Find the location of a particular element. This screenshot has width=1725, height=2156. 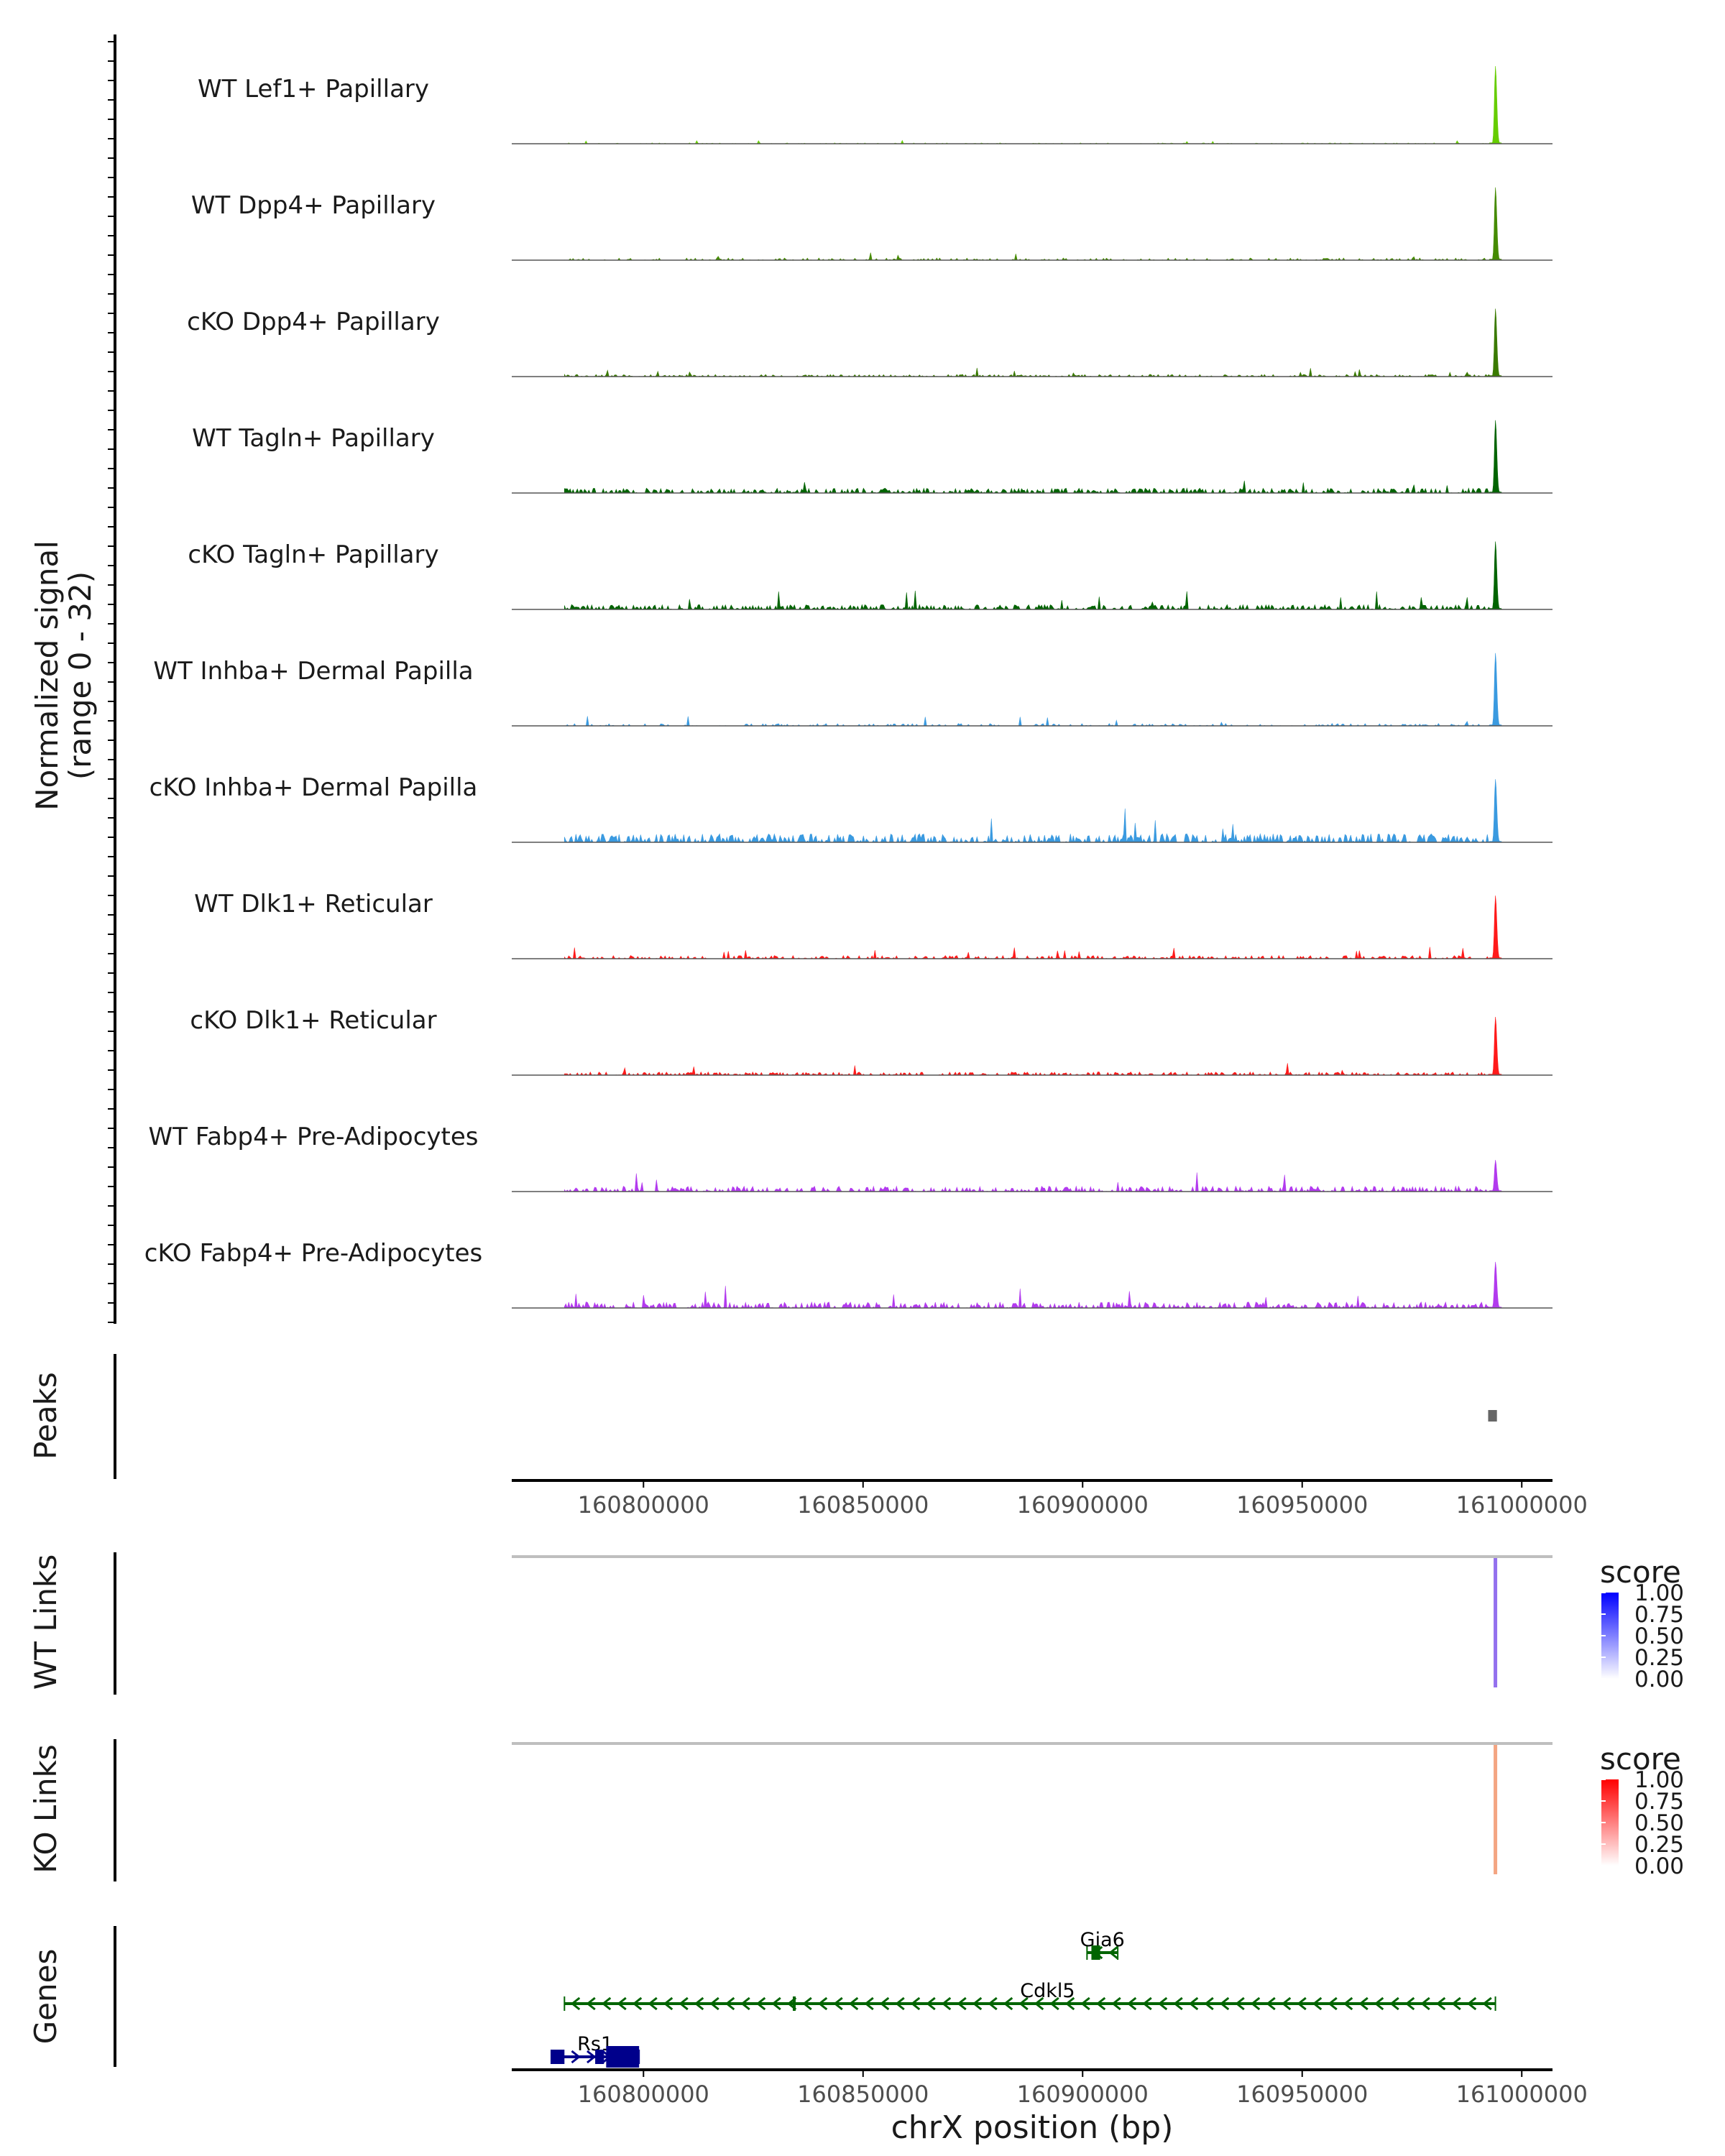

coverage-track: WT Fabp4+ Pre-Adipocytes is located at coordinates (850, 1158).